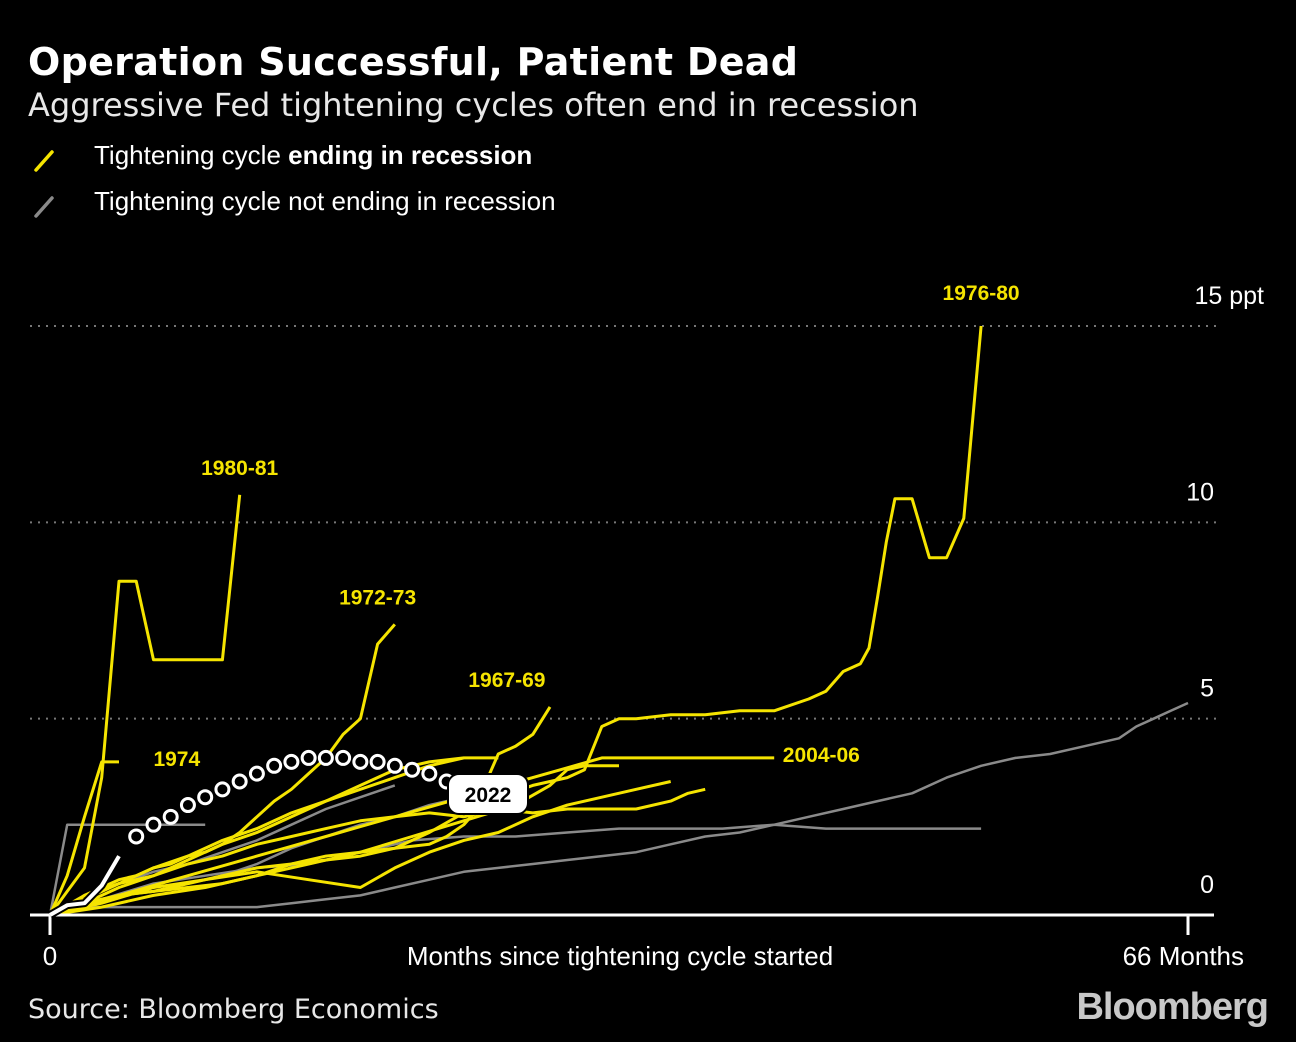 This screenshot has width=1296, height=1042. Describe the element at coordinates (981, 293) in the screenshot. I see `series-label-1976-80: 1976-80` at that location.